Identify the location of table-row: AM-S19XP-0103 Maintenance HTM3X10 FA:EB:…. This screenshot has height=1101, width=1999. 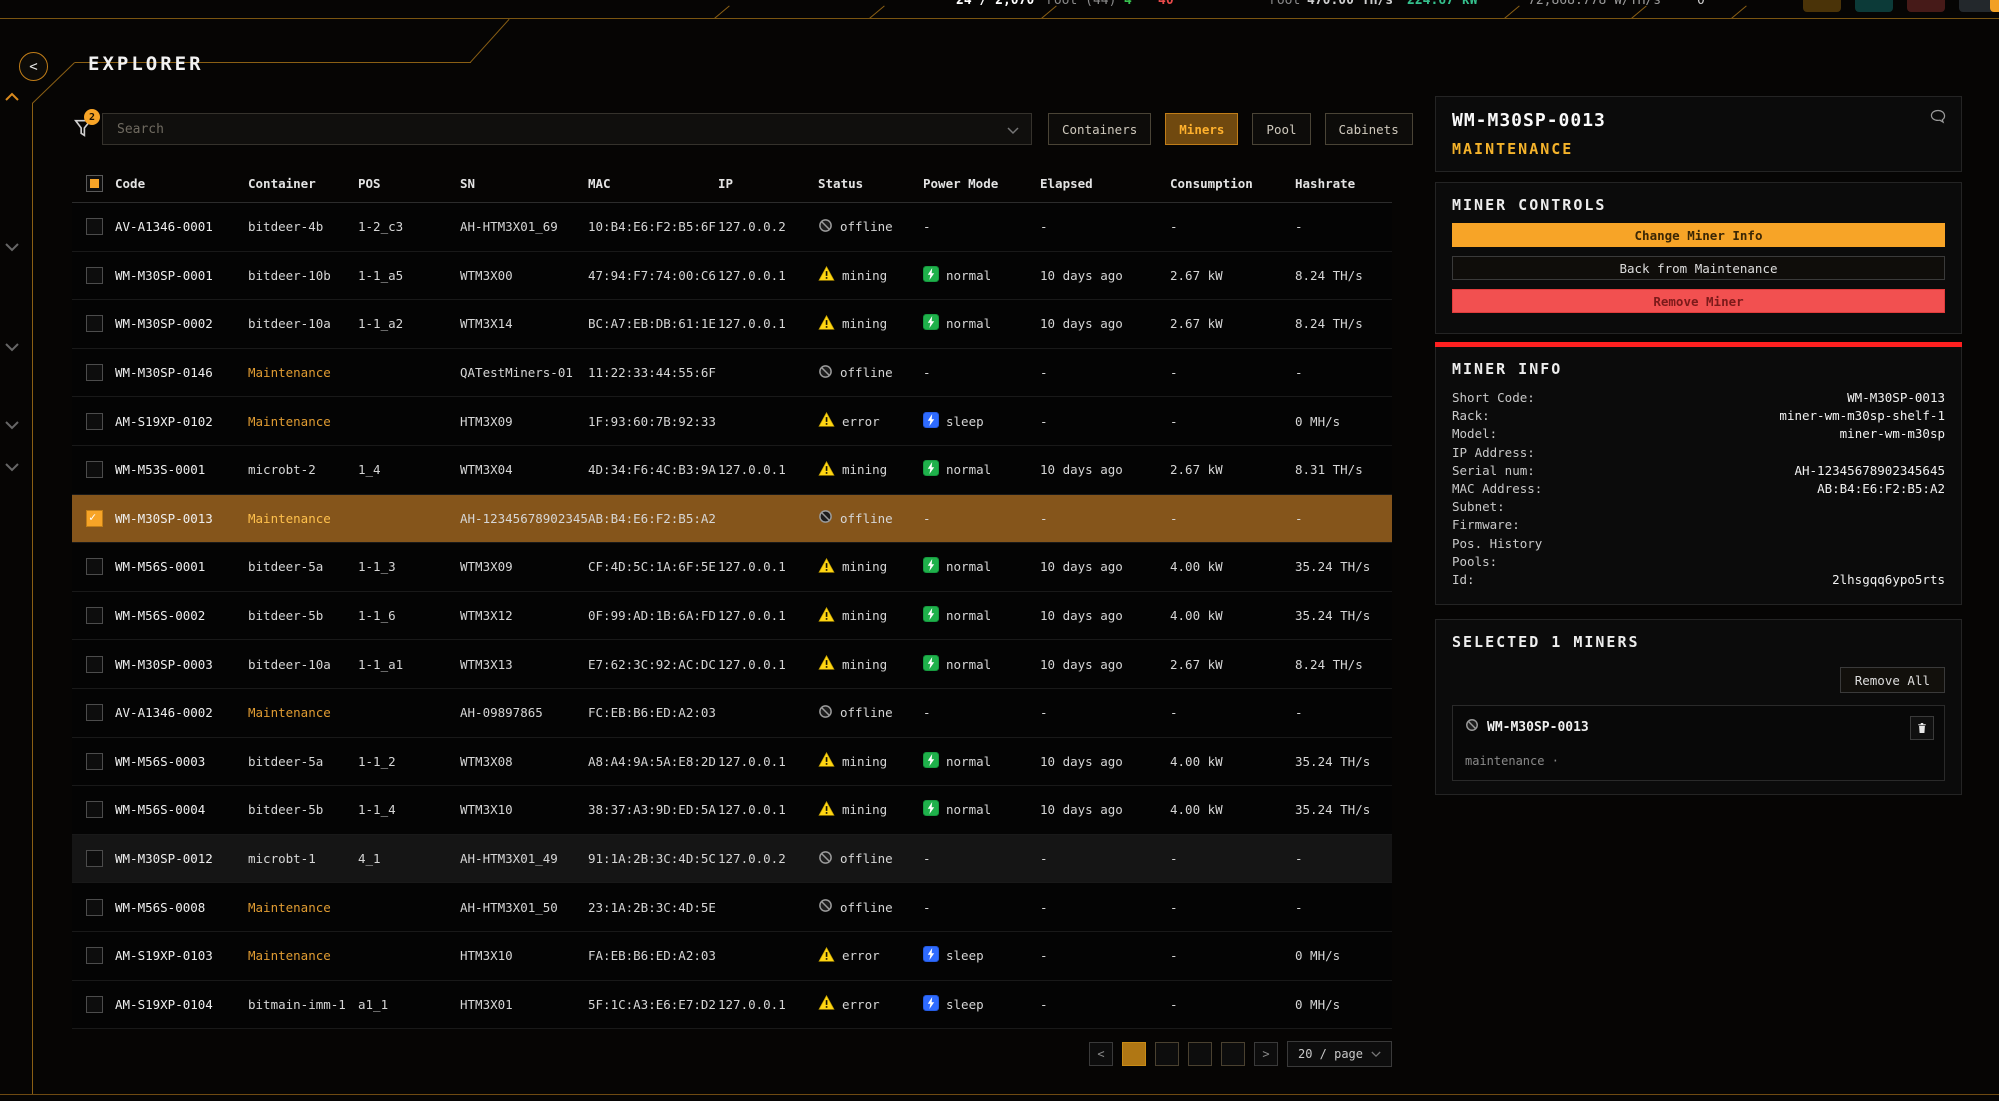
(732, 956).